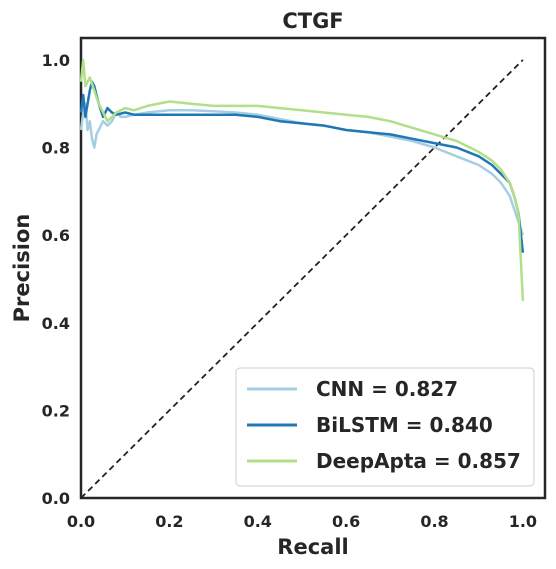 Image resolution: width=556 pixels, height=569 pixels. What do you see at coordinates (56, 498) in the screenshot?
I see `y-tick-label: 0.0` at bounding box center [56, 498].